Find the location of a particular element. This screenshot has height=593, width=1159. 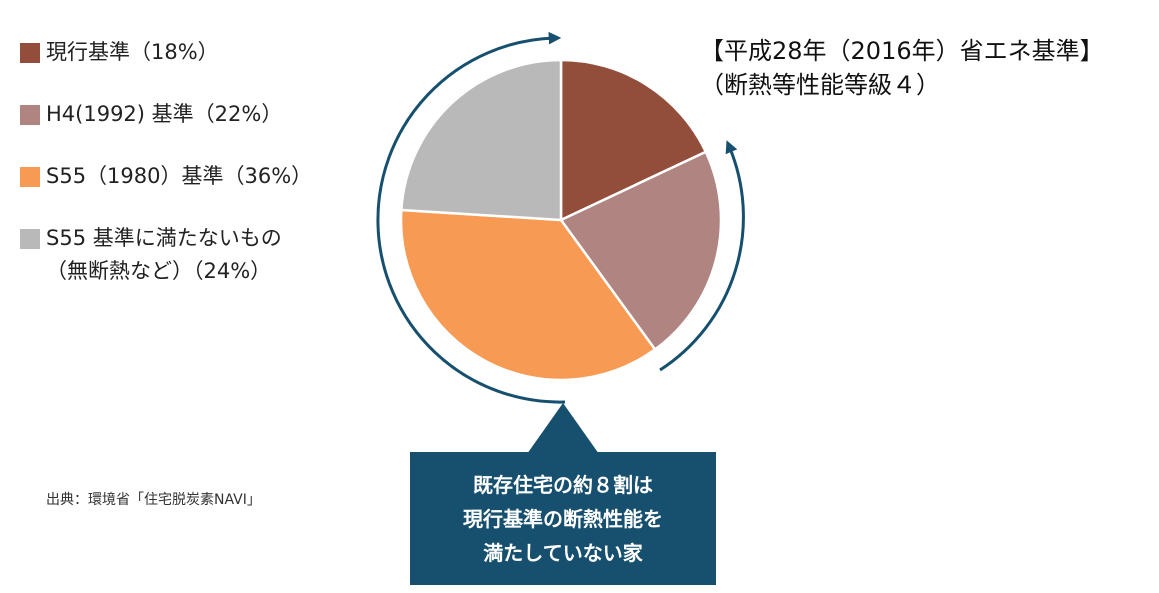

legend-item-h4: H4(1992) 基準（22%） is located at coordinates (151, 114).